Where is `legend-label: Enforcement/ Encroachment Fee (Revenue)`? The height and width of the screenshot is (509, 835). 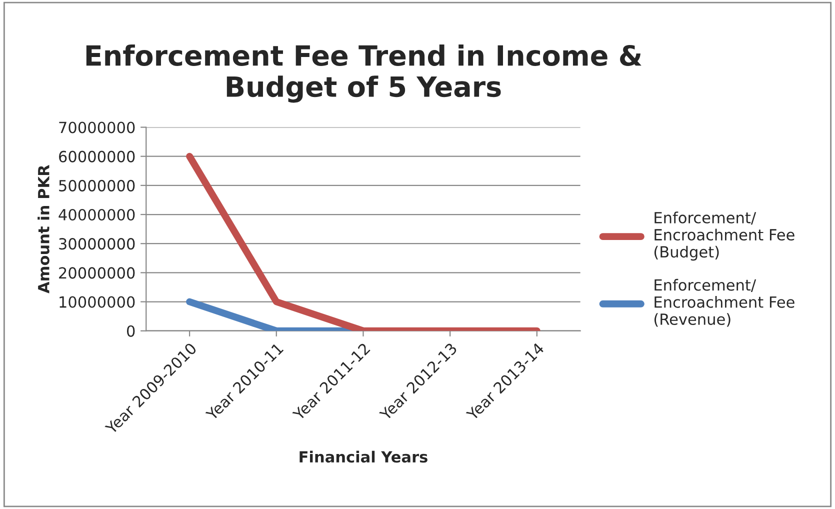 legend-label: Enforcement/ Encroachment Fee (Revenue) is located at coordinates (724, 302).